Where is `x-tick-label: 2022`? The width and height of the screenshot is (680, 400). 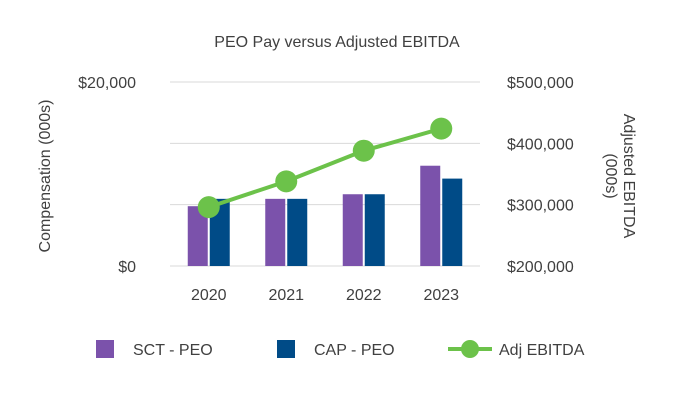 x-tick-label: 2022 is located at coordinates (364, 295).